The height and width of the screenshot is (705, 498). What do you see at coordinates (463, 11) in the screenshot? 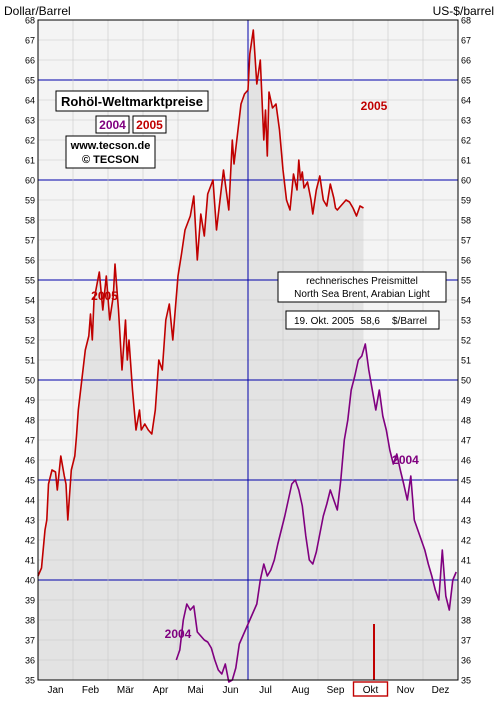
I see `y-axis-right-title: US-$/barrel` at bounding box center [463, 11].